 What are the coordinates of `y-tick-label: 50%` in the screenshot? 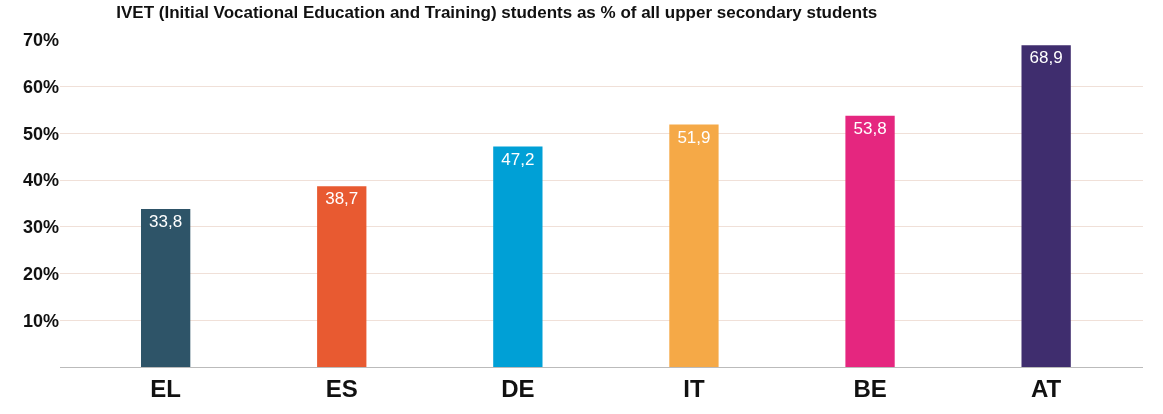 It's located at (40, 133).